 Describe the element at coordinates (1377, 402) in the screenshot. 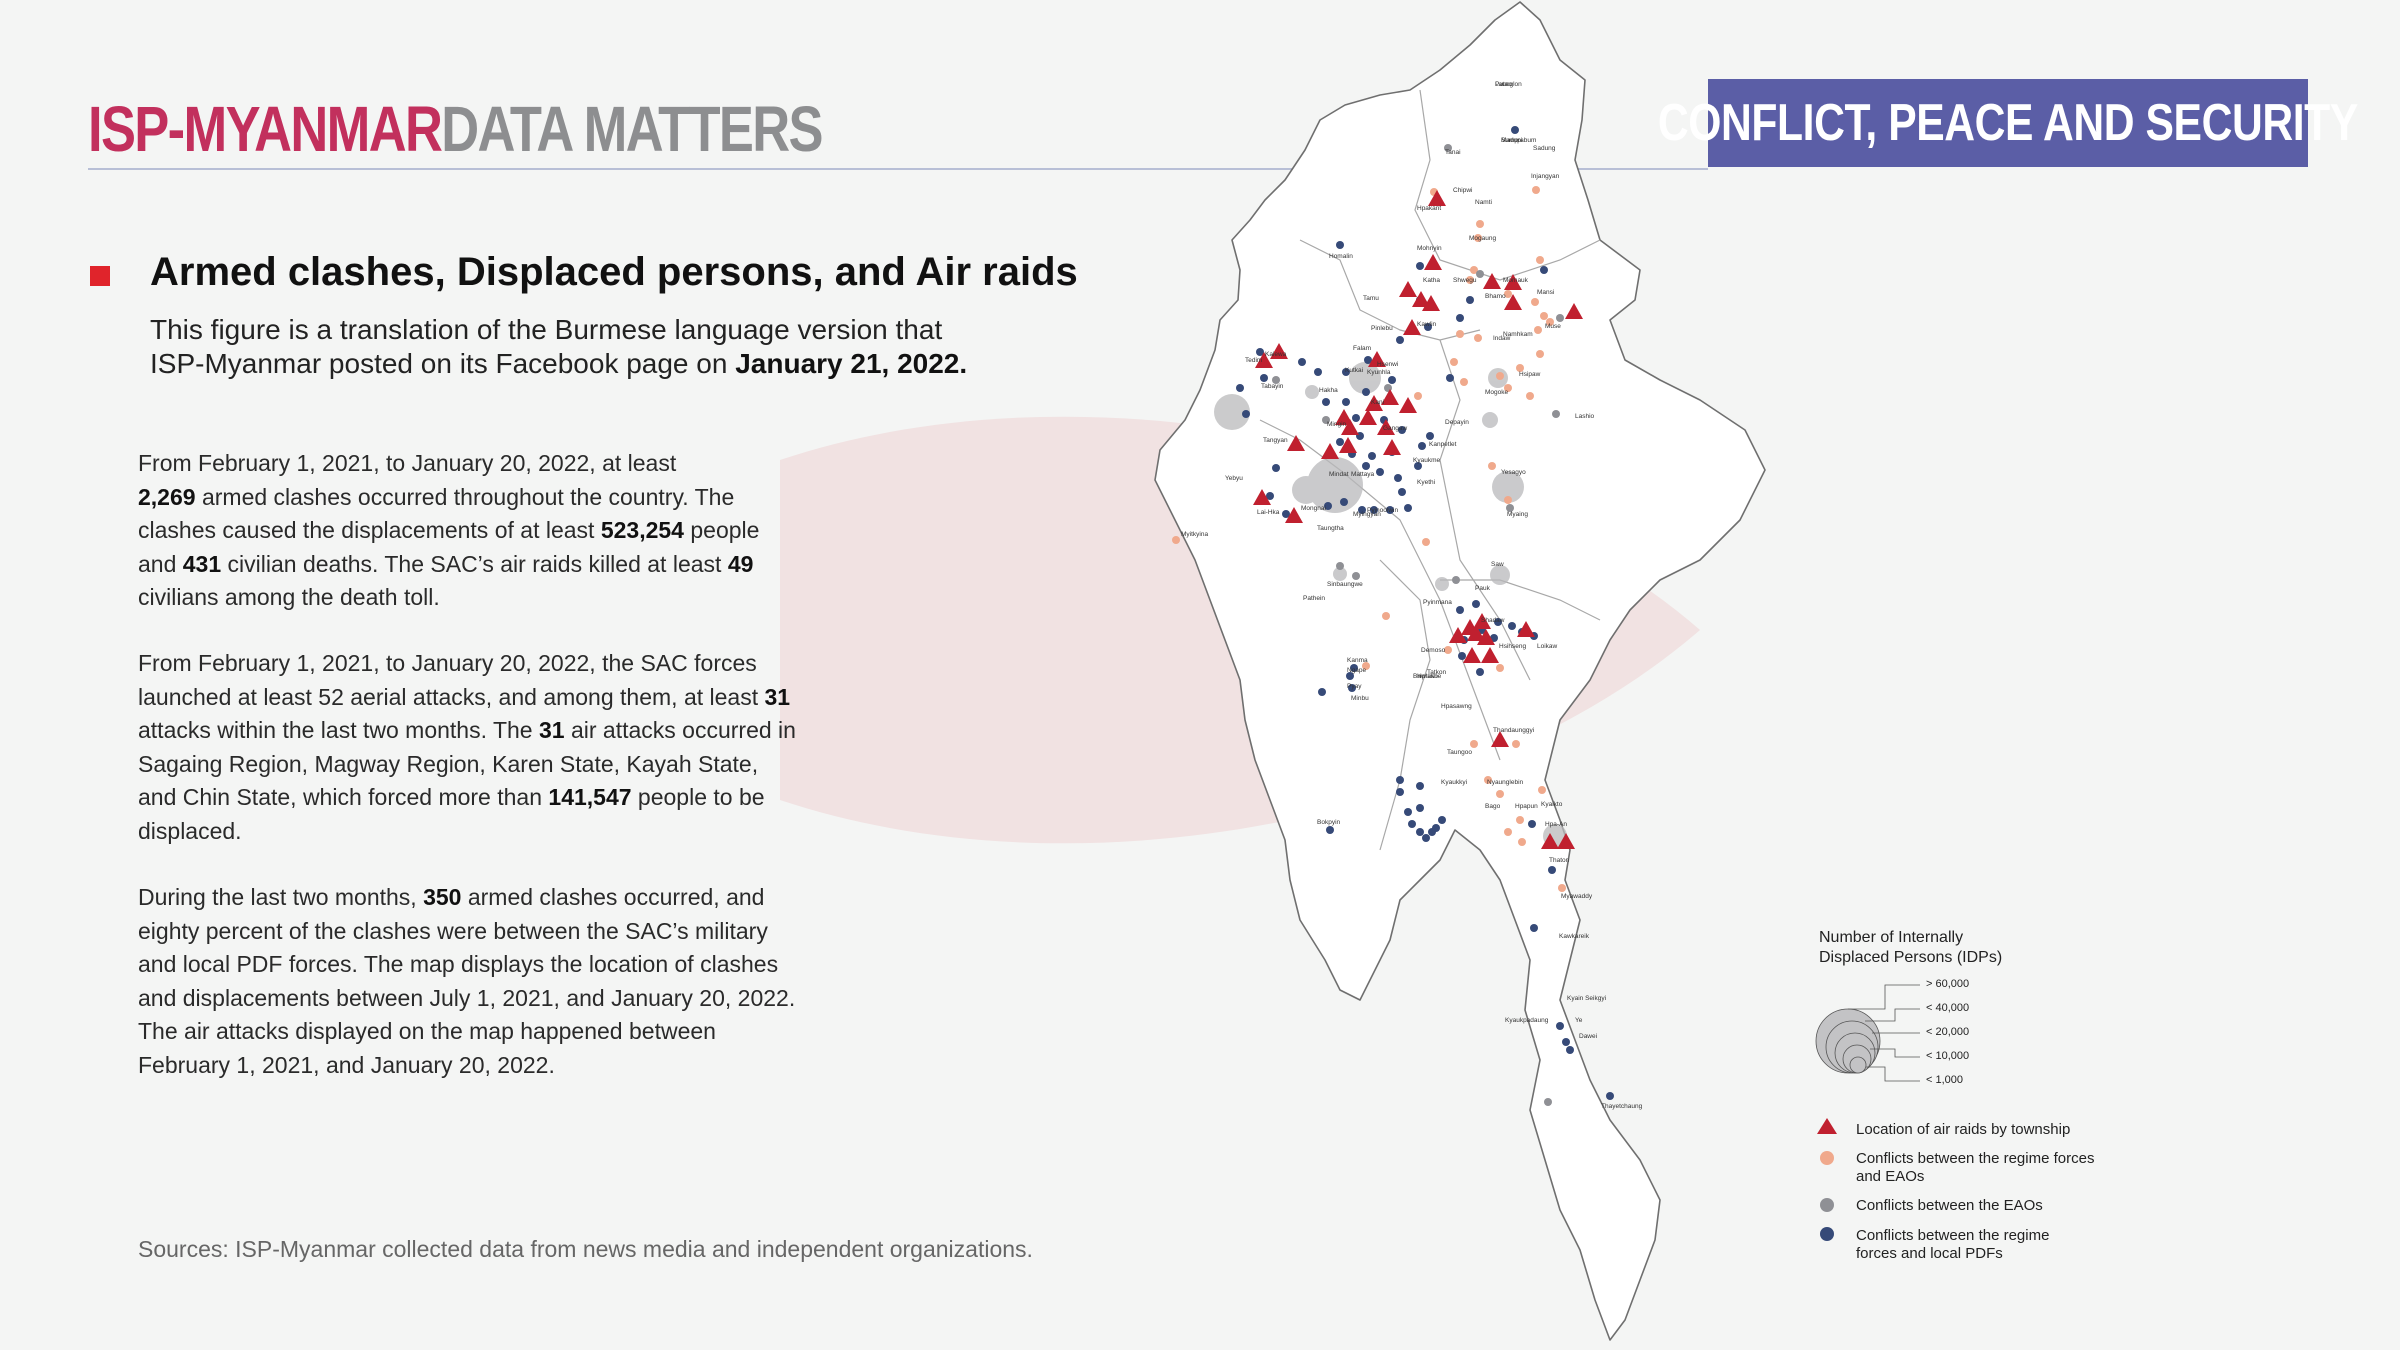

I see `map-label-29: Kani` at that location.